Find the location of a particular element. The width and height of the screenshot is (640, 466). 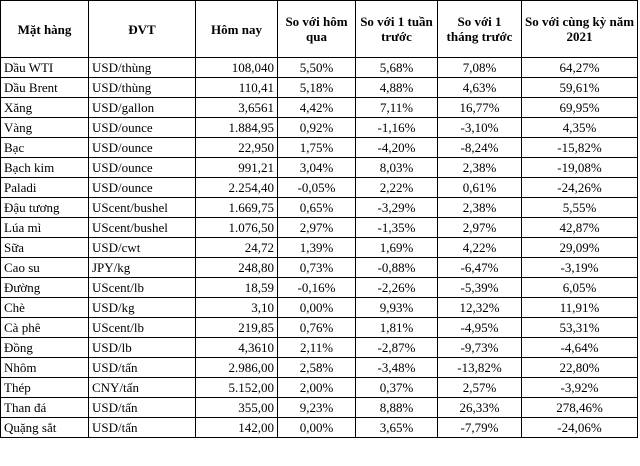

cell-item: Thép is located at coordinates (44, 387).